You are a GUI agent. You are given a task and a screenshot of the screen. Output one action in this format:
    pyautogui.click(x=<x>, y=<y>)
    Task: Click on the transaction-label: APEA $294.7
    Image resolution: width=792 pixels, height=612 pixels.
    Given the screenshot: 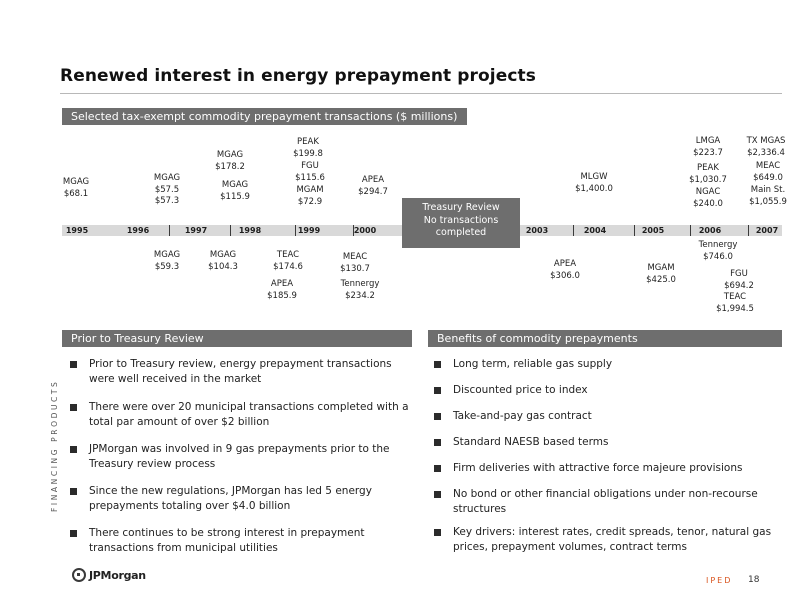 What is the action you would take?
    pyautogui.click(x=373, y=186)
    